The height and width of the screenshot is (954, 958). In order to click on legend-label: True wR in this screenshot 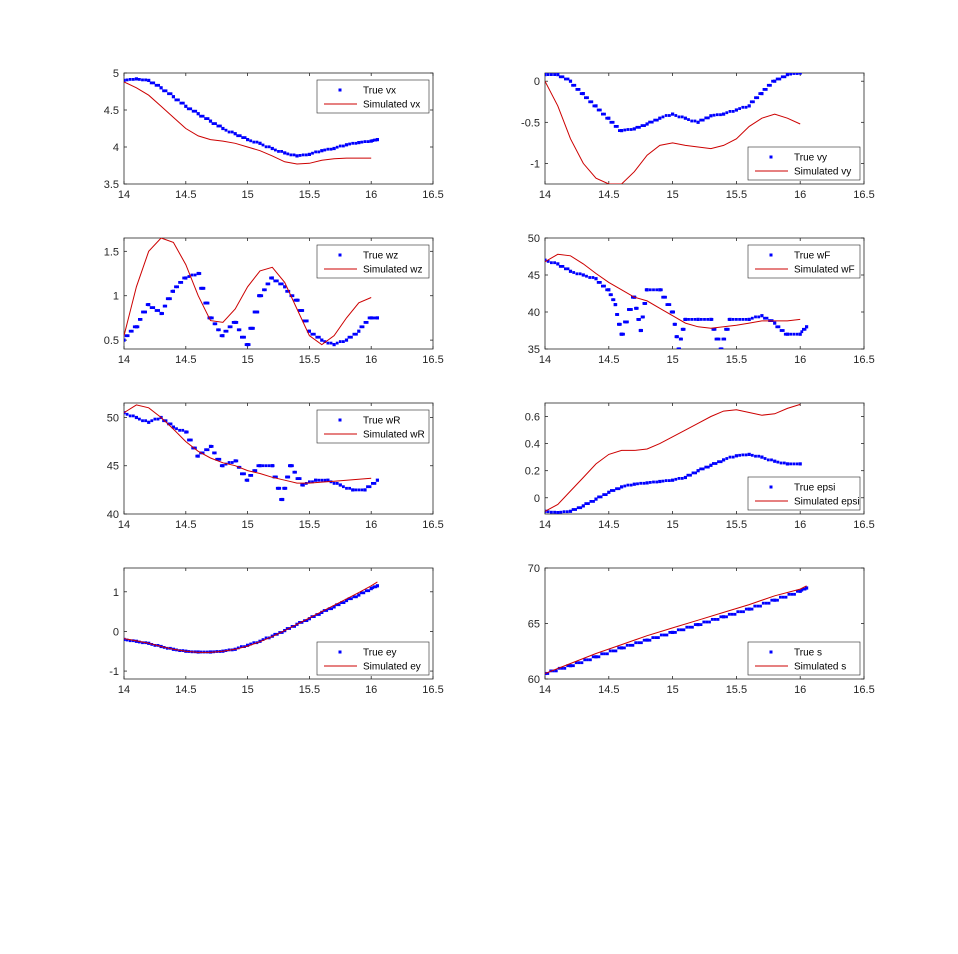, I will do `click(381, 421)`.